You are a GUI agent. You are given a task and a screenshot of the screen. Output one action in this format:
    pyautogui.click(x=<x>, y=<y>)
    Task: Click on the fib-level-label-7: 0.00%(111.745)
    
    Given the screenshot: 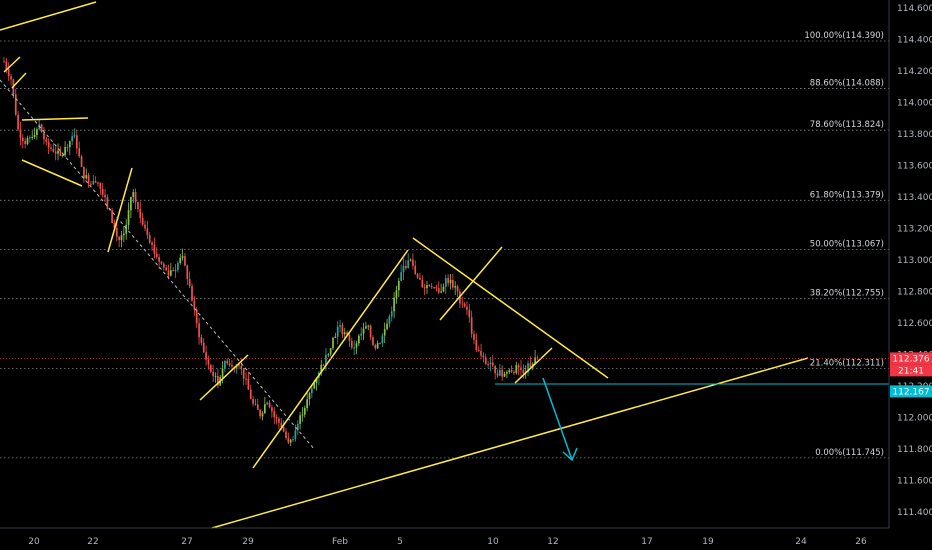 What is the action you would take?
    pyautogui.click(x=849, y=453)
    